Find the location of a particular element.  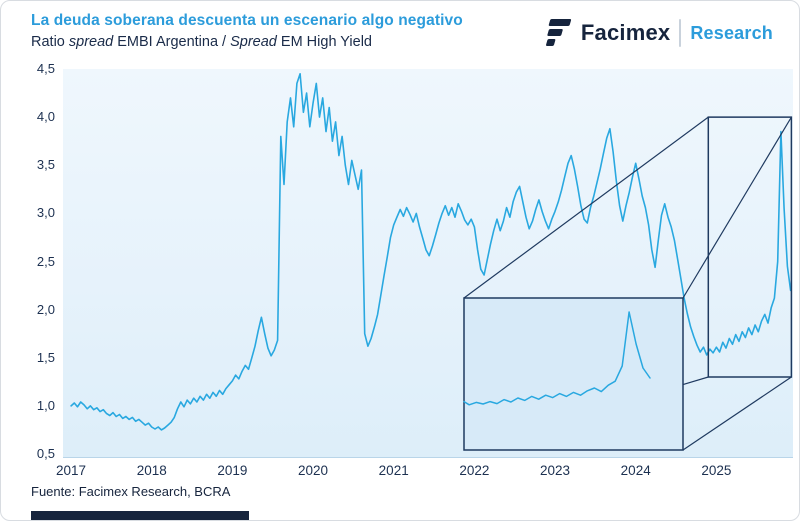

y-axis-tick-label: 3,5 is located at coordinates (45, 165).